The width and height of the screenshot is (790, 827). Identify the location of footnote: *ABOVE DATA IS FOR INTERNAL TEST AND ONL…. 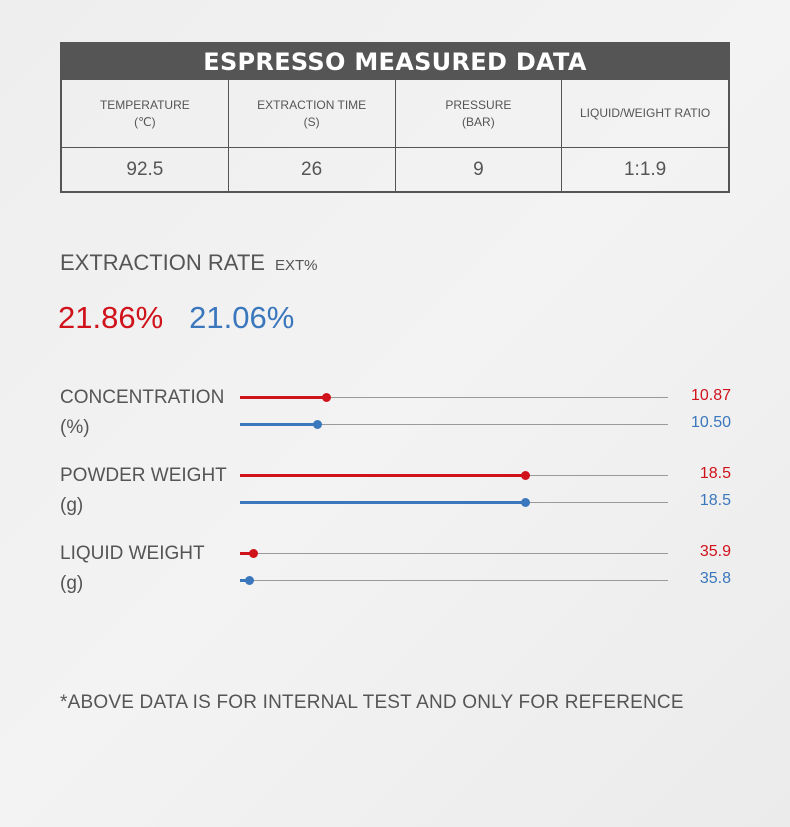
(372, 702).